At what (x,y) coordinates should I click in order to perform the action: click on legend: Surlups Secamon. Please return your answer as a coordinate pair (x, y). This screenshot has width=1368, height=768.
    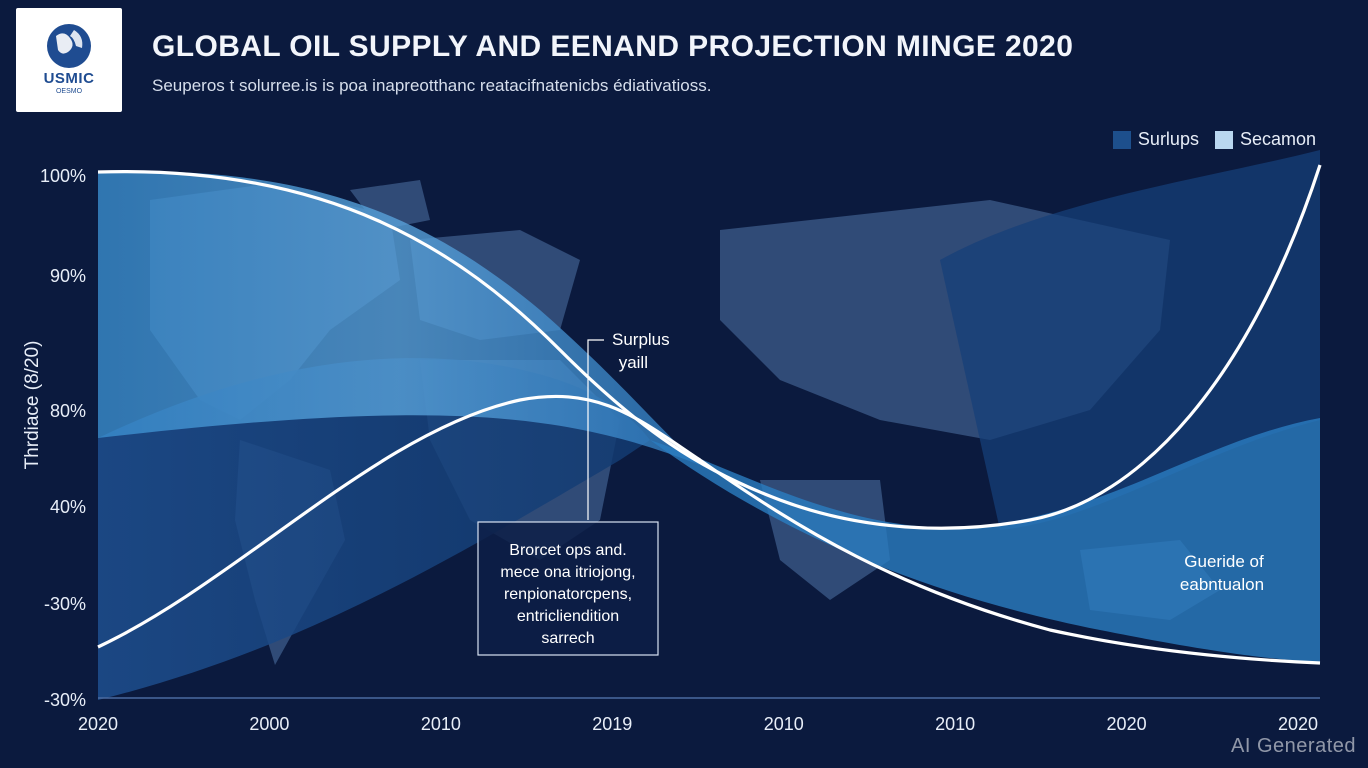
    Looking at the image, I should click on (1214, 139).